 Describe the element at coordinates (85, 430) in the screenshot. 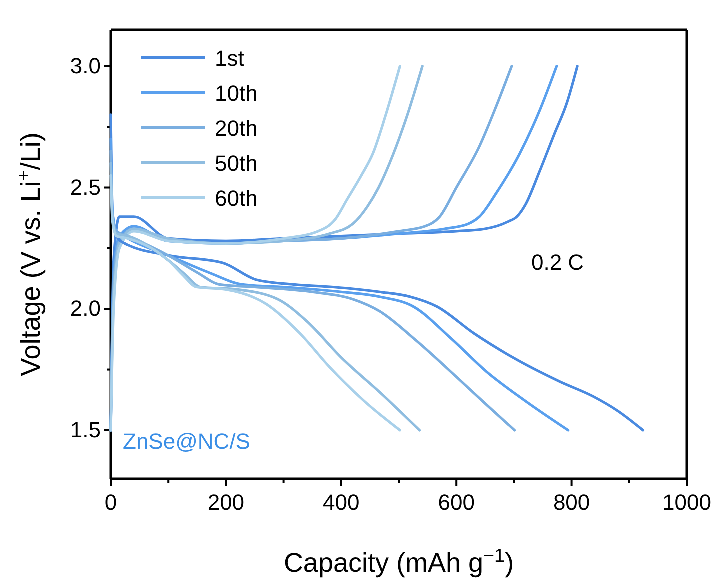

I see `y-tick-label: 1.5` at that location.